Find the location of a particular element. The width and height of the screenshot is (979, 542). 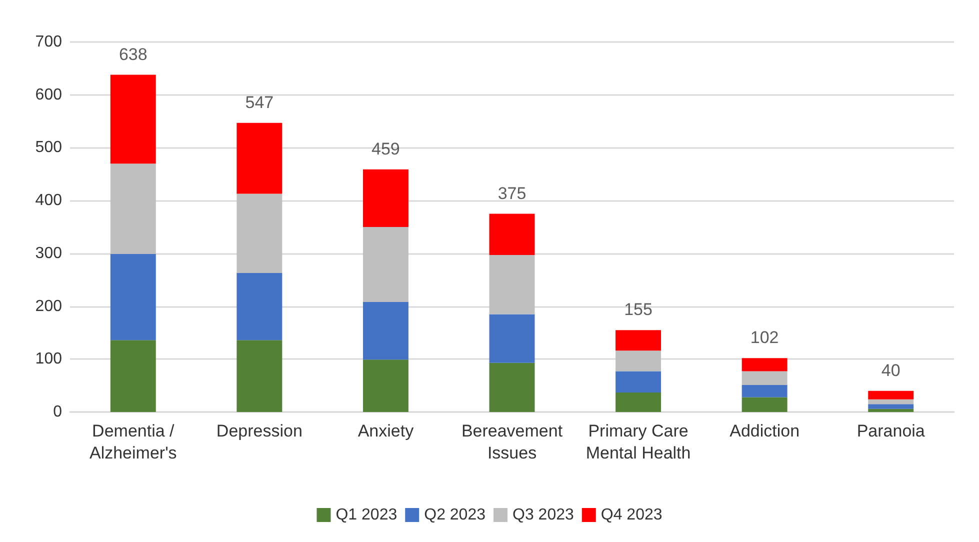

total-label: 459 is located at coordinates (386, 148).